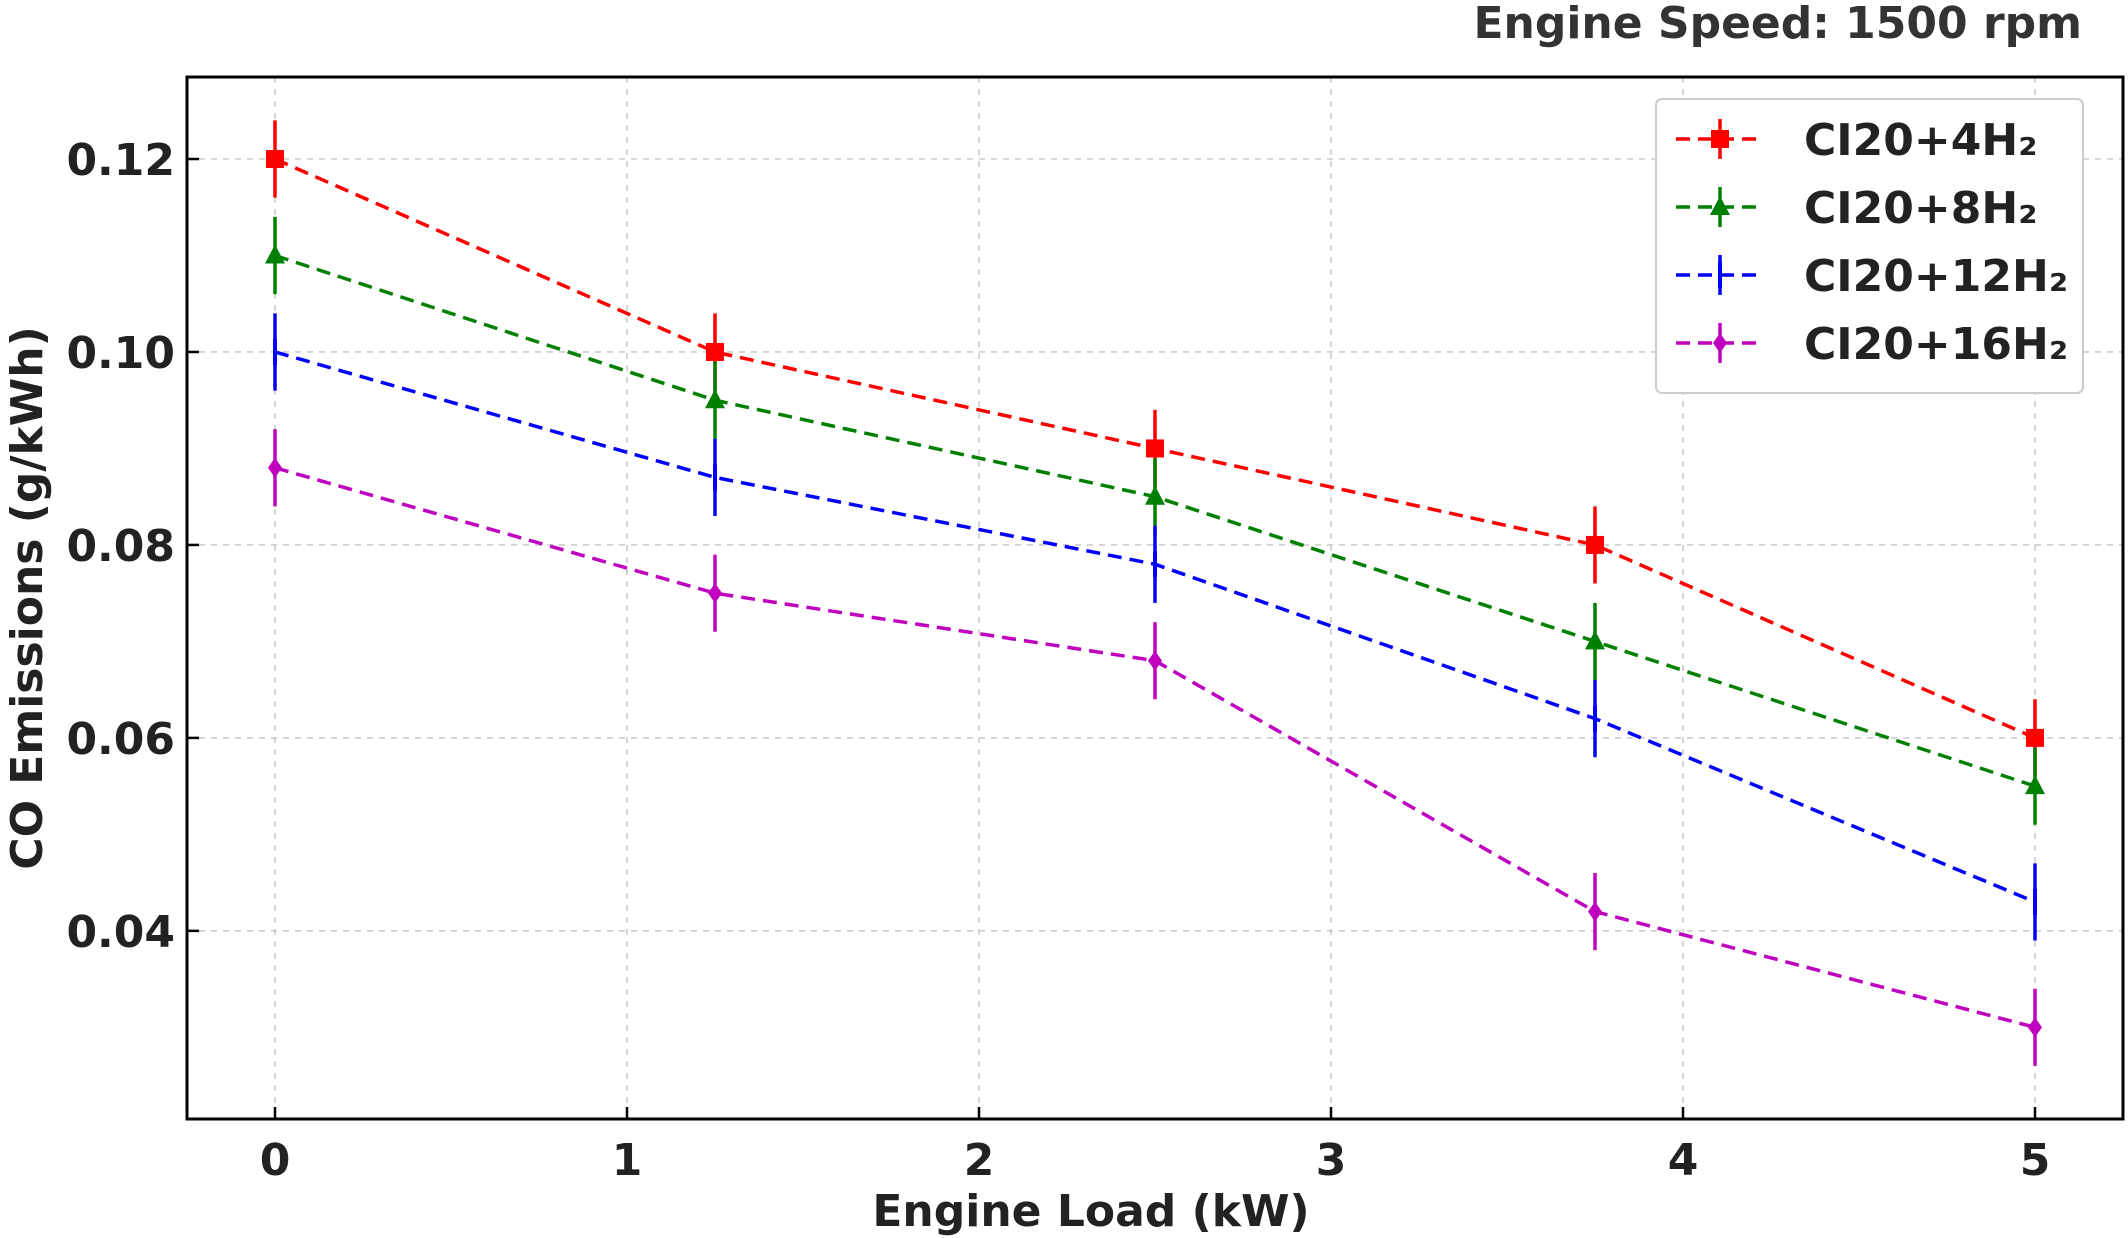 The height and width of the screenshot is (1238, 2128). I want to click on y-axis-title: CO Emissions (g/kWh), so click(27, 597).